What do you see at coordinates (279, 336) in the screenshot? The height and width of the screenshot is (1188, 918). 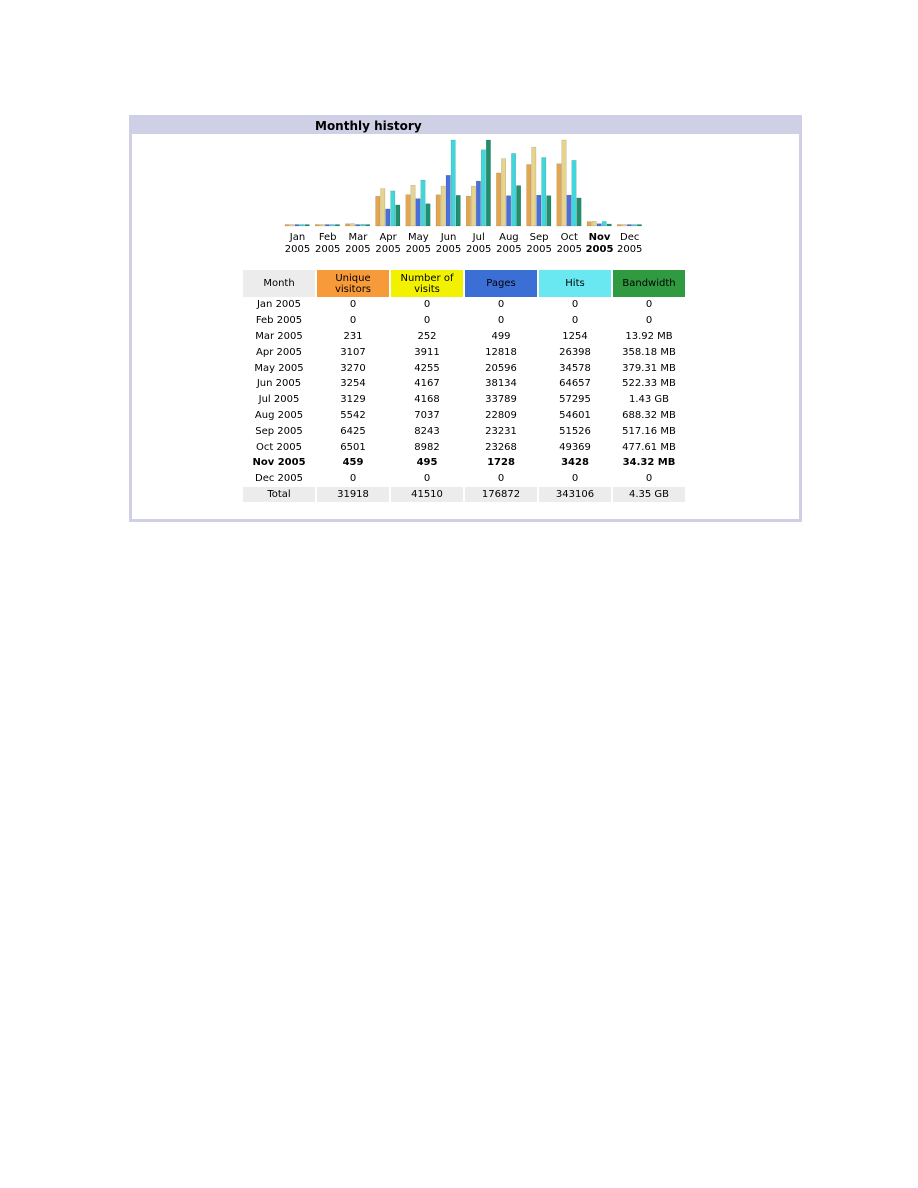 I see `month-cell: Mar 2005` at bounding box center [279, 336].